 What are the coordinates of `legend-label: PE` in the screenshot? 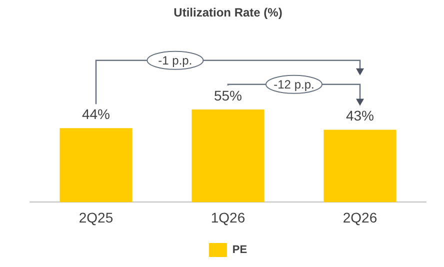 It's located at (240, 250).